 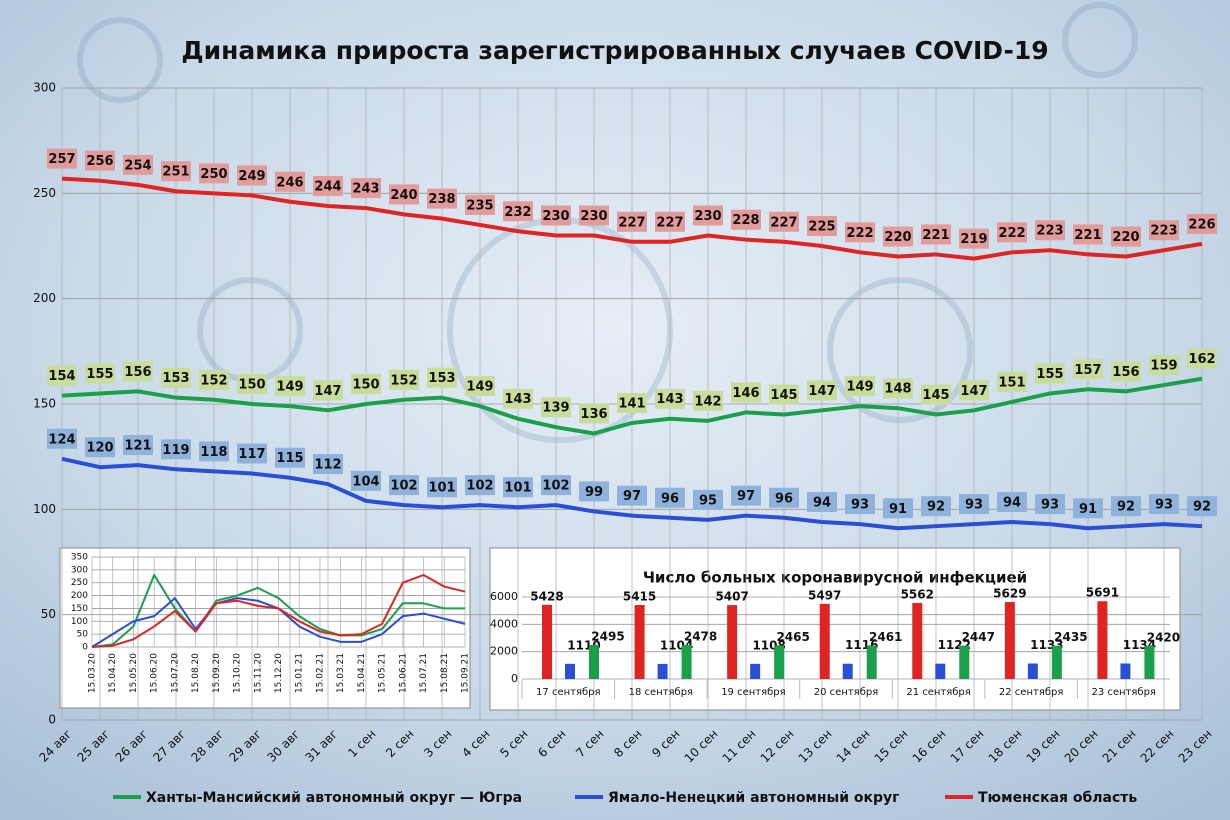 I want to click on data-label: 139, so click(x=555, y=408).